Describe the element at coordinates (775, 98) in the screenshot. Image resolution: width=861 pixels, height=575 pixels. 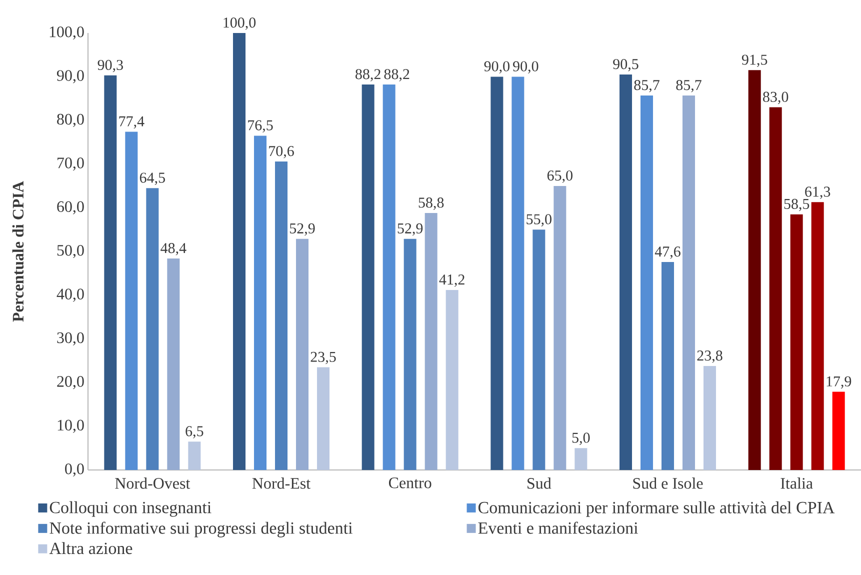
I see `data-label: 83,0` at that location.